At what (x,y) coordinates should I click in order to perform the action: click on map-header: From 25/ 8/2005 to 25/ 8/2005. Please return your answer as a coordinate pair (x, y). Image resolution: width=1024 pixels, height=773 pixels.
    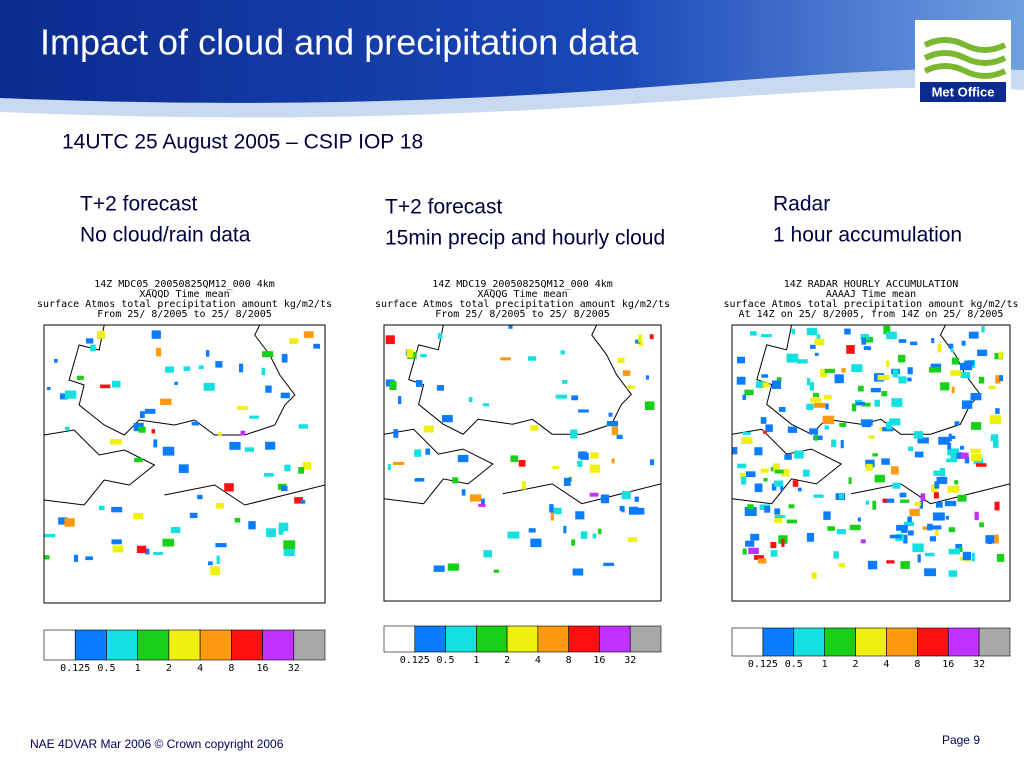
    Looking at the image, I should click on (184, 314).